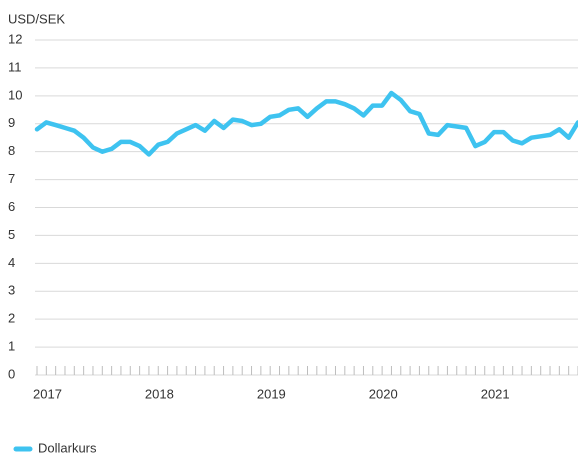 The width and height of the screenshot is (578, 455). What do you see at coordinates (36, 18) in the screenshot?
I see `y-axis-label: USD/SEK` at bounding box center [36, 18].